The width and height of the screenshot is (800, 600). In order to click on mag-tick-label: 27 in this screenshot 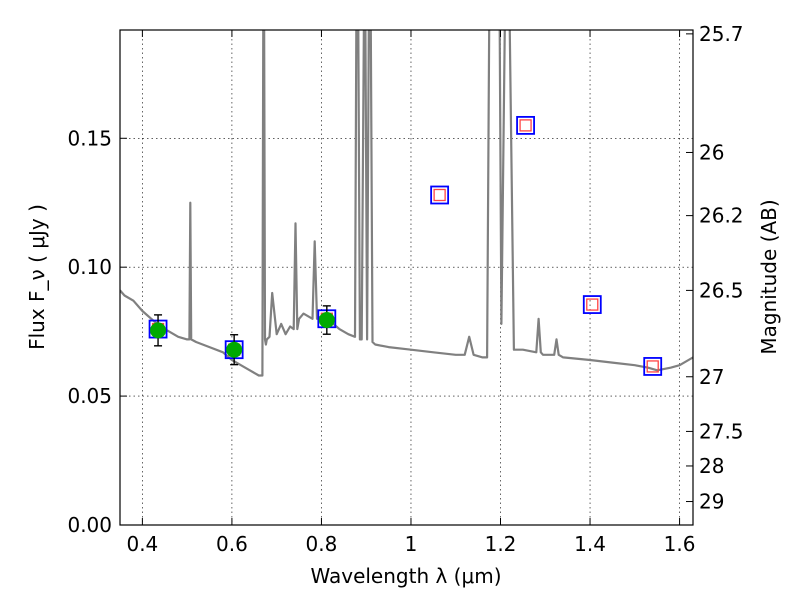, I will do `click(711, 377)`.